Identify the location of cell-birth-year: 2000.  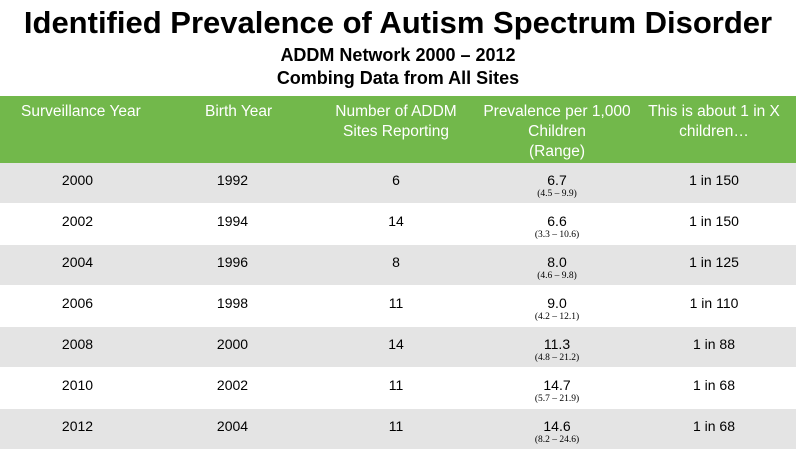
(232, 344).